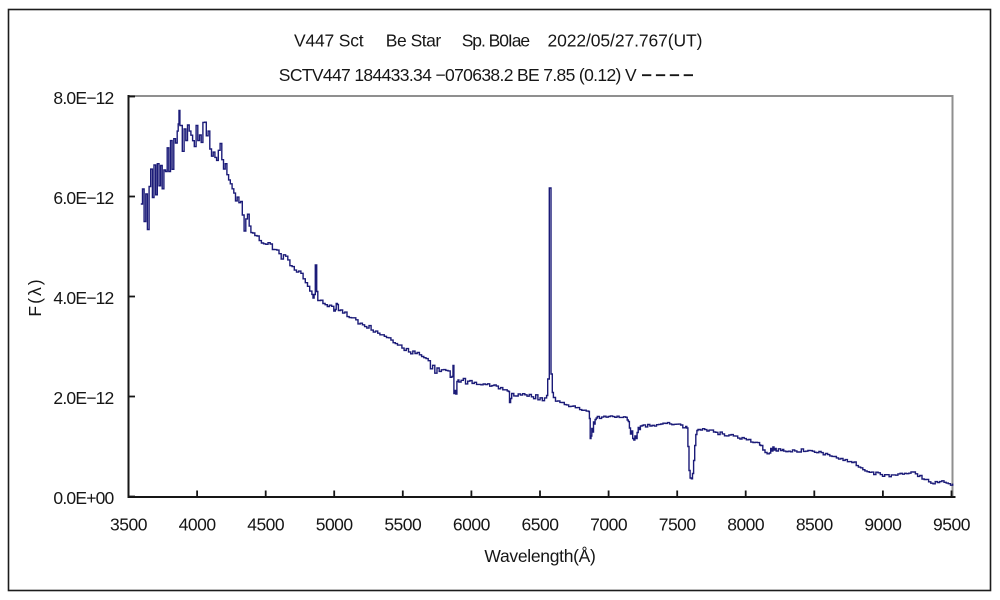  I want to click on svg-text: 5000, so click(335, 525).